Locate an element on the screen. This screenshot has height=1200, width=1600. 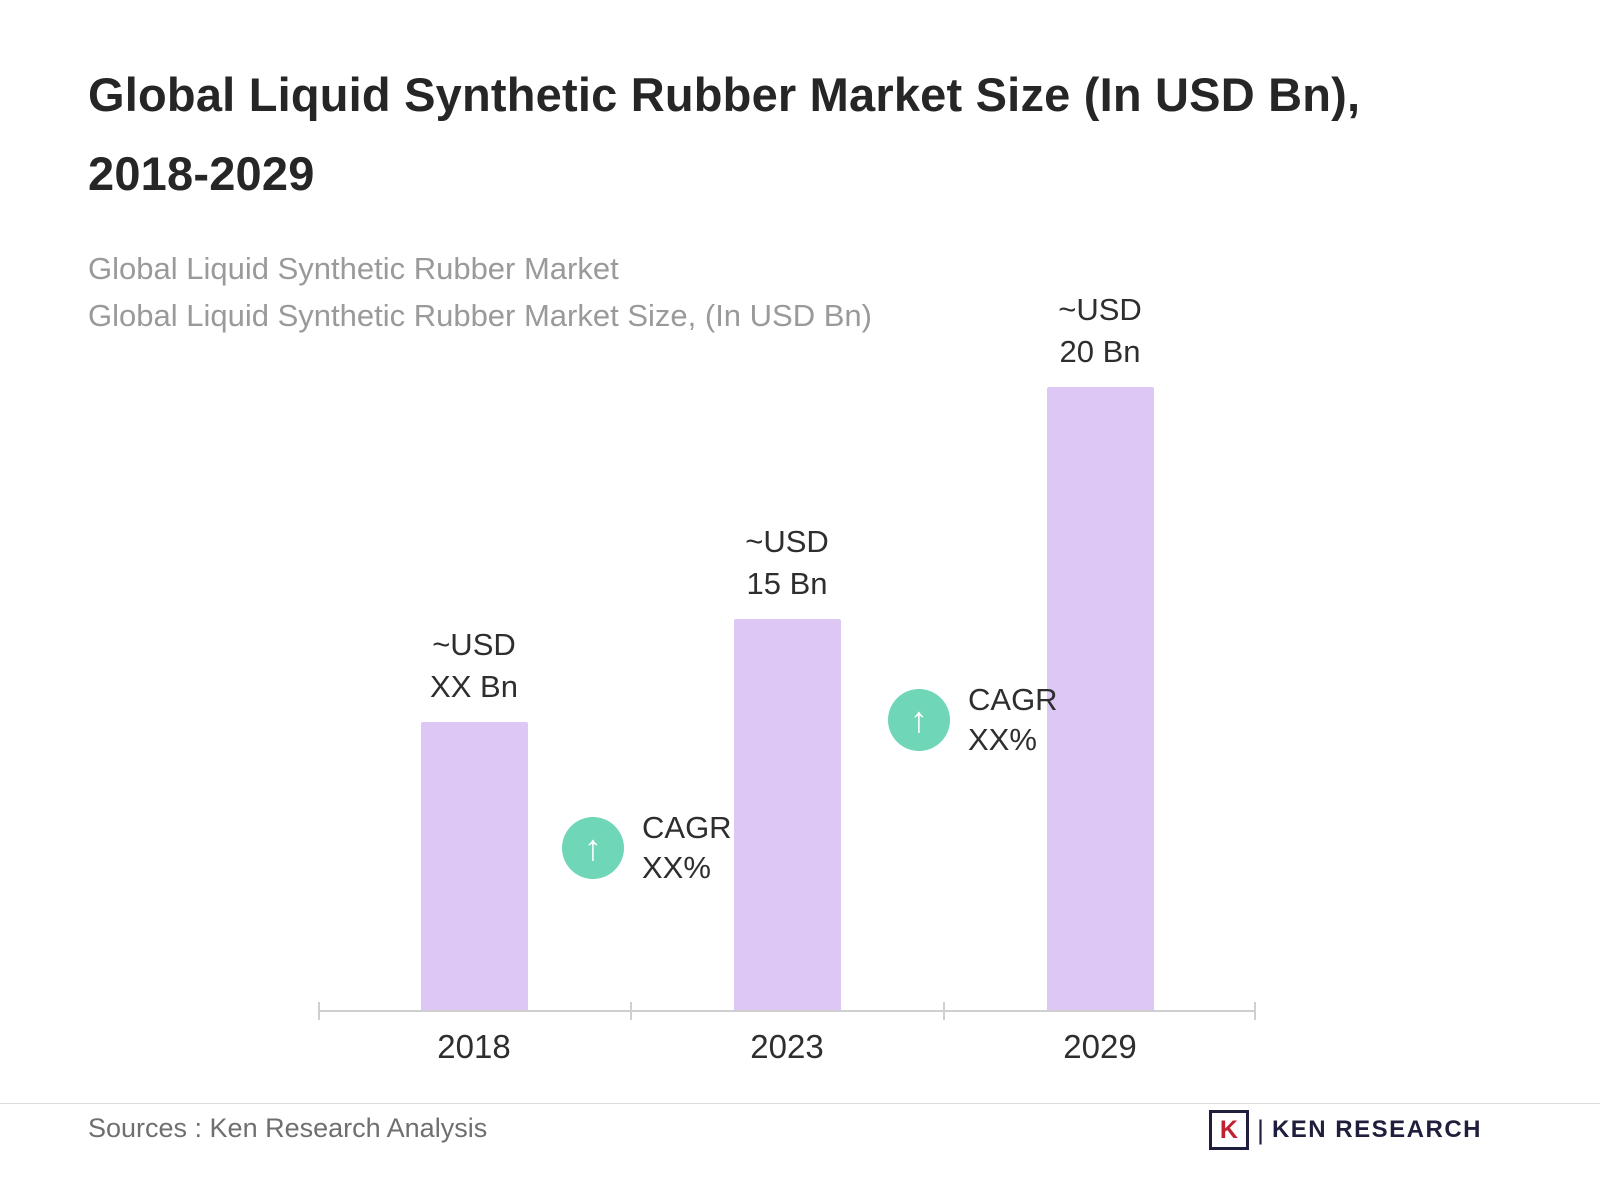
bar-group-2029: ~USD 20 Bn 2029 is located at coordinates (1100, 676).